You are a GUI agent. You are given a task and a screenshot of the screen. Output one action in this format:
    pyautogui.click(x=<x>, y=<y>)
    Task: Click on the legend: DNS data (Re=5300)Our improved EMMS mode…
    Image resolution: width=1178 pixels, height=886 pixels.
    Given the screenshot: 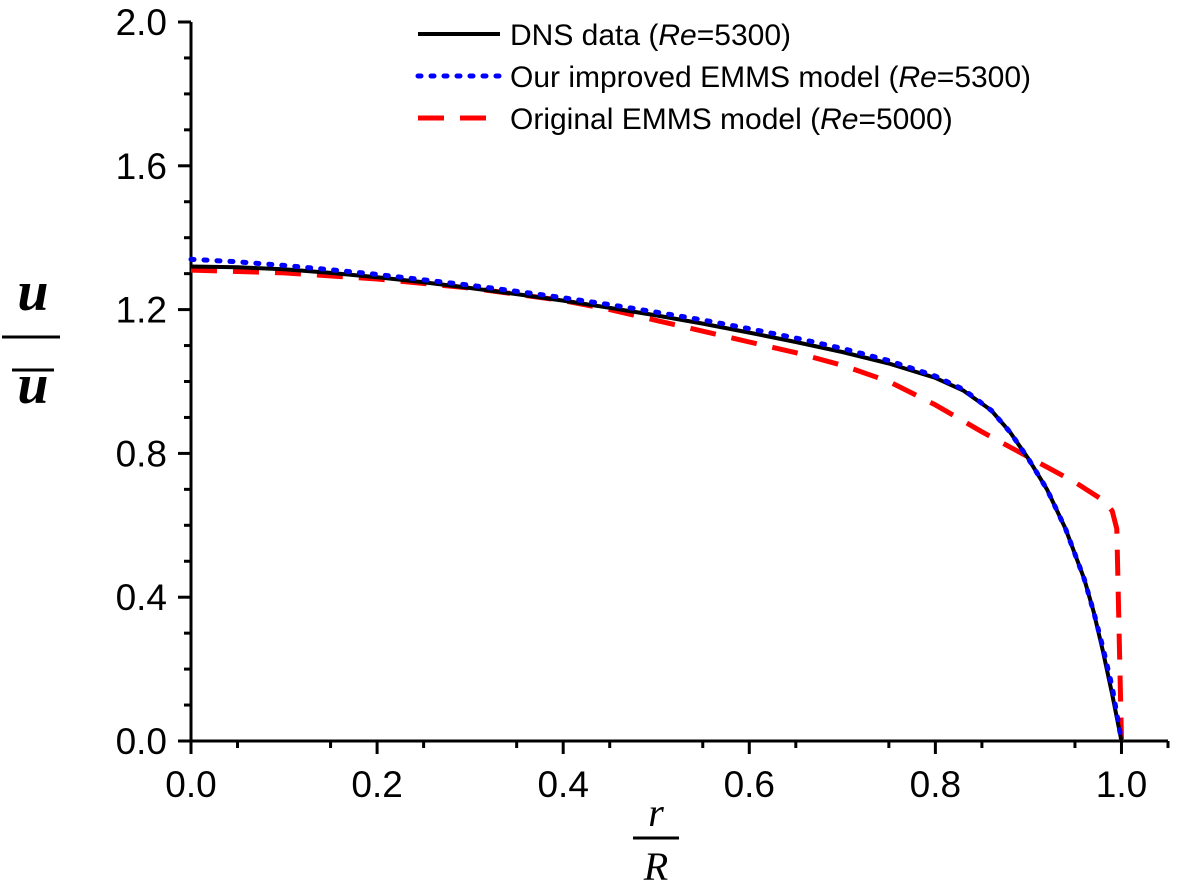 What is the action you would take?
    pyautogui.click(x=723, y=77)
    